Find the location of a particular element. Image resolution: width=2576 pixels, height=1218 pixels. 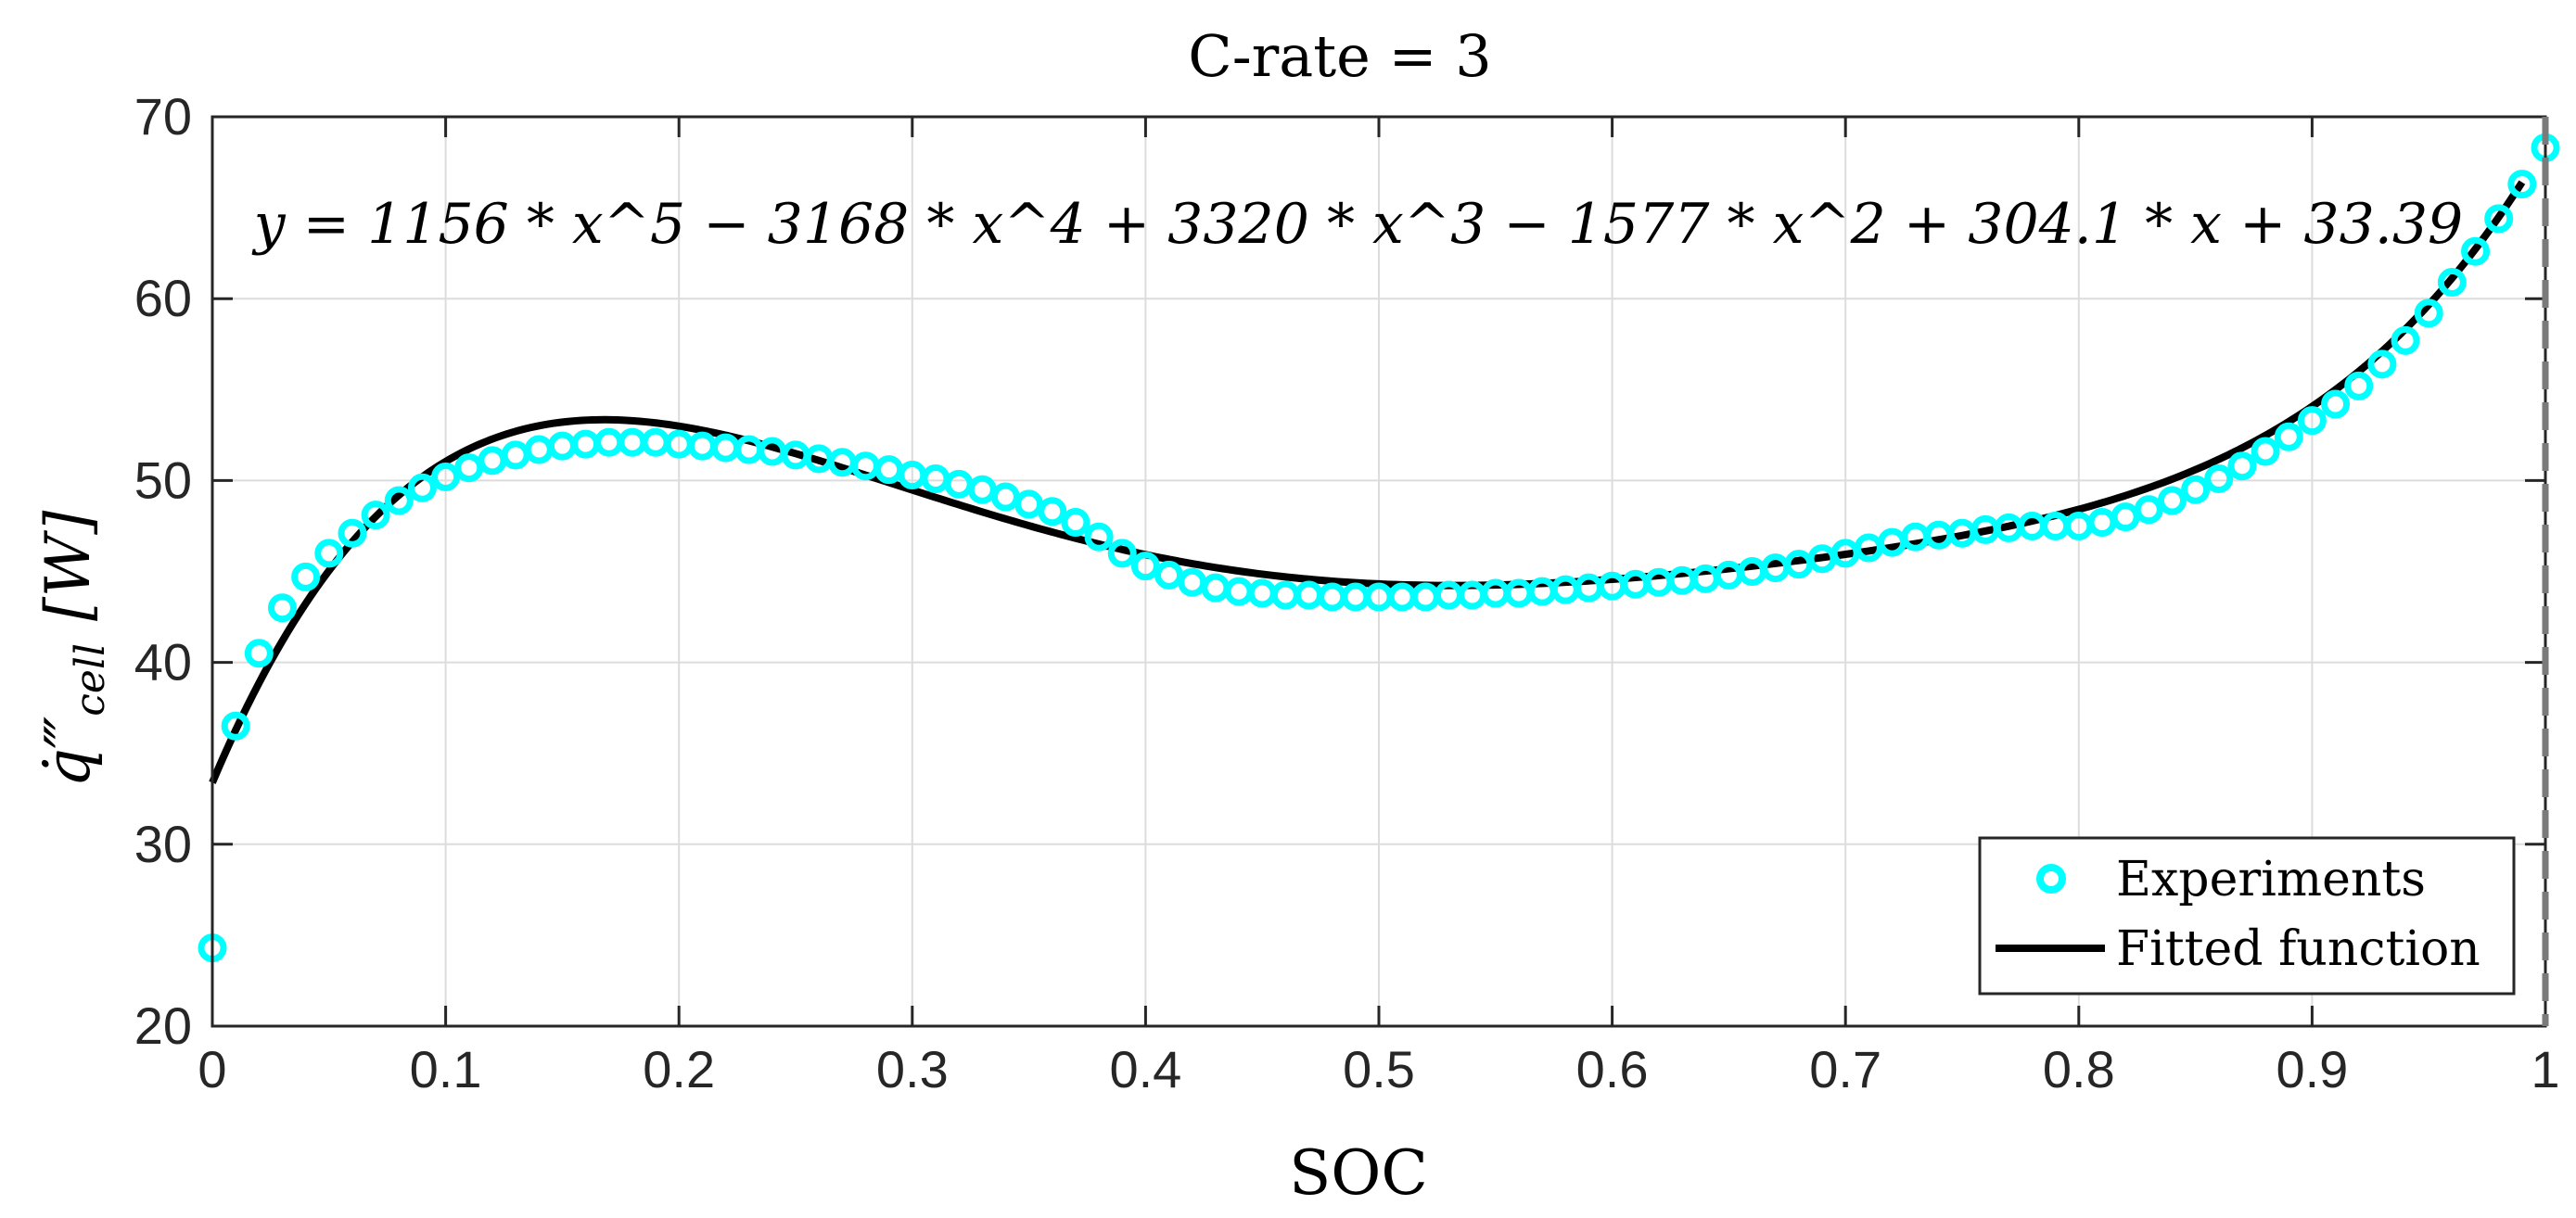

x-axis-label: SOC is located at coordinates (1358, 1173).